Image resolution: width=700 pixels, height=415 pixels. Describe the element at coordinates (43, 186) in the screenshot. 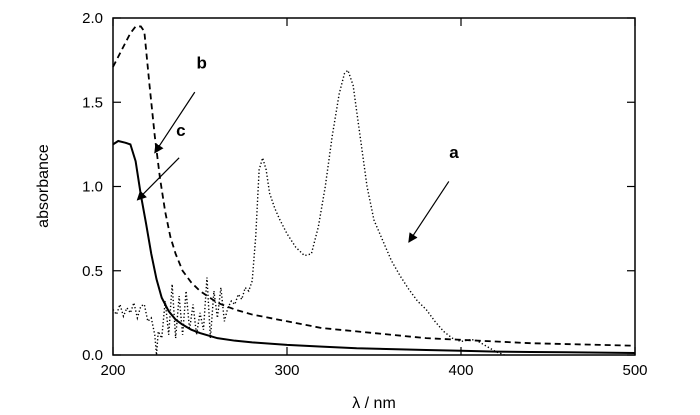

I see `y-axis-label: absorbance` at that location.